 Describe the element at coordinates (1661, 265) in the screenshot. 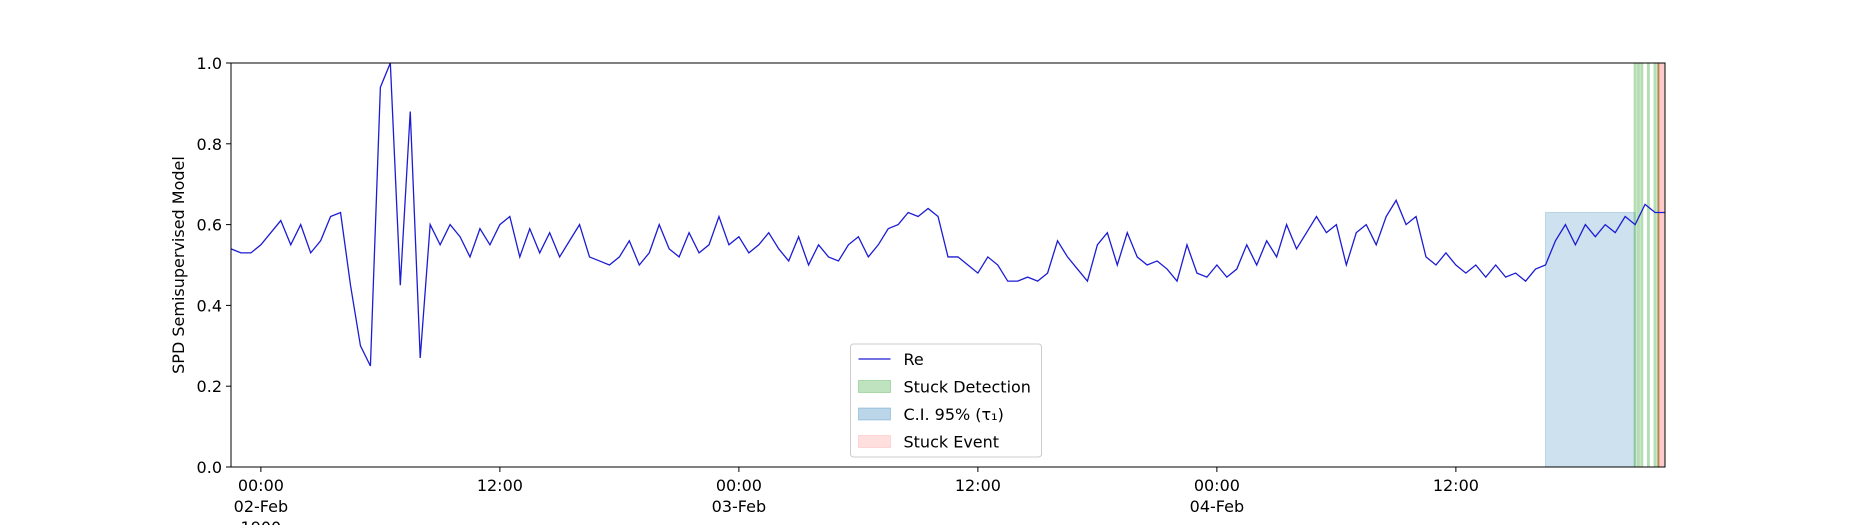

I see `stuck-event` at that location.